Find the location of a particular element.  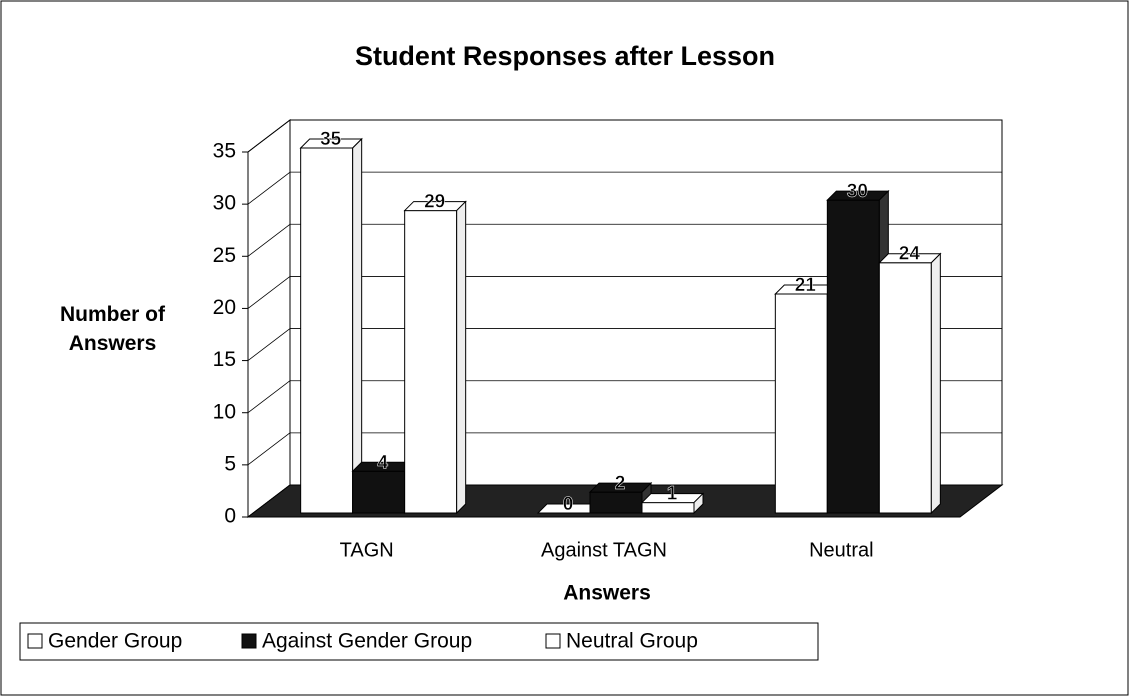

legend-label: Gender Group is located at coordinates (115, 641).